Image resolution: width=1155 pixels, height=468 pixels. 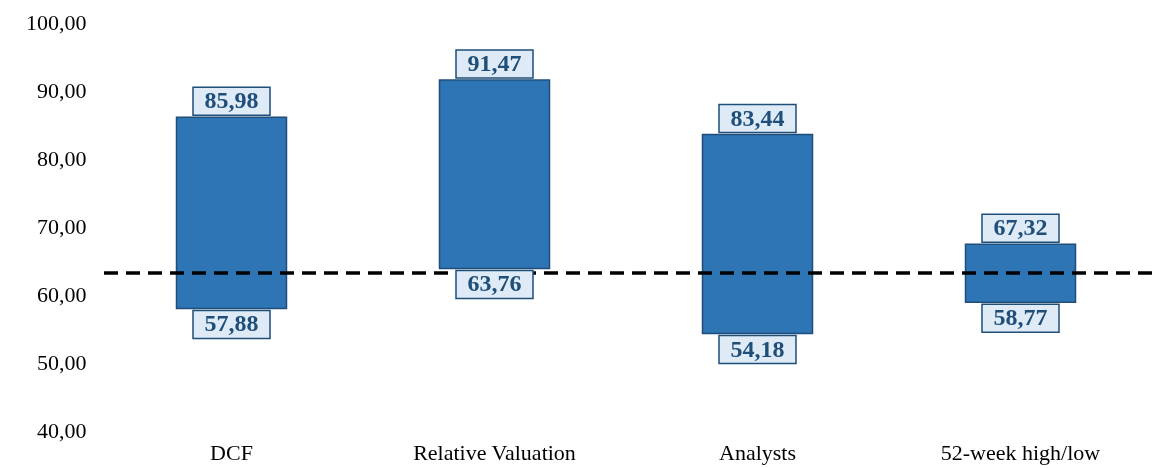 What do you see at coordinates (62, 90) in the screenshot?
I see `y-tick-label: 90,00` at bounding box center [62, 90].